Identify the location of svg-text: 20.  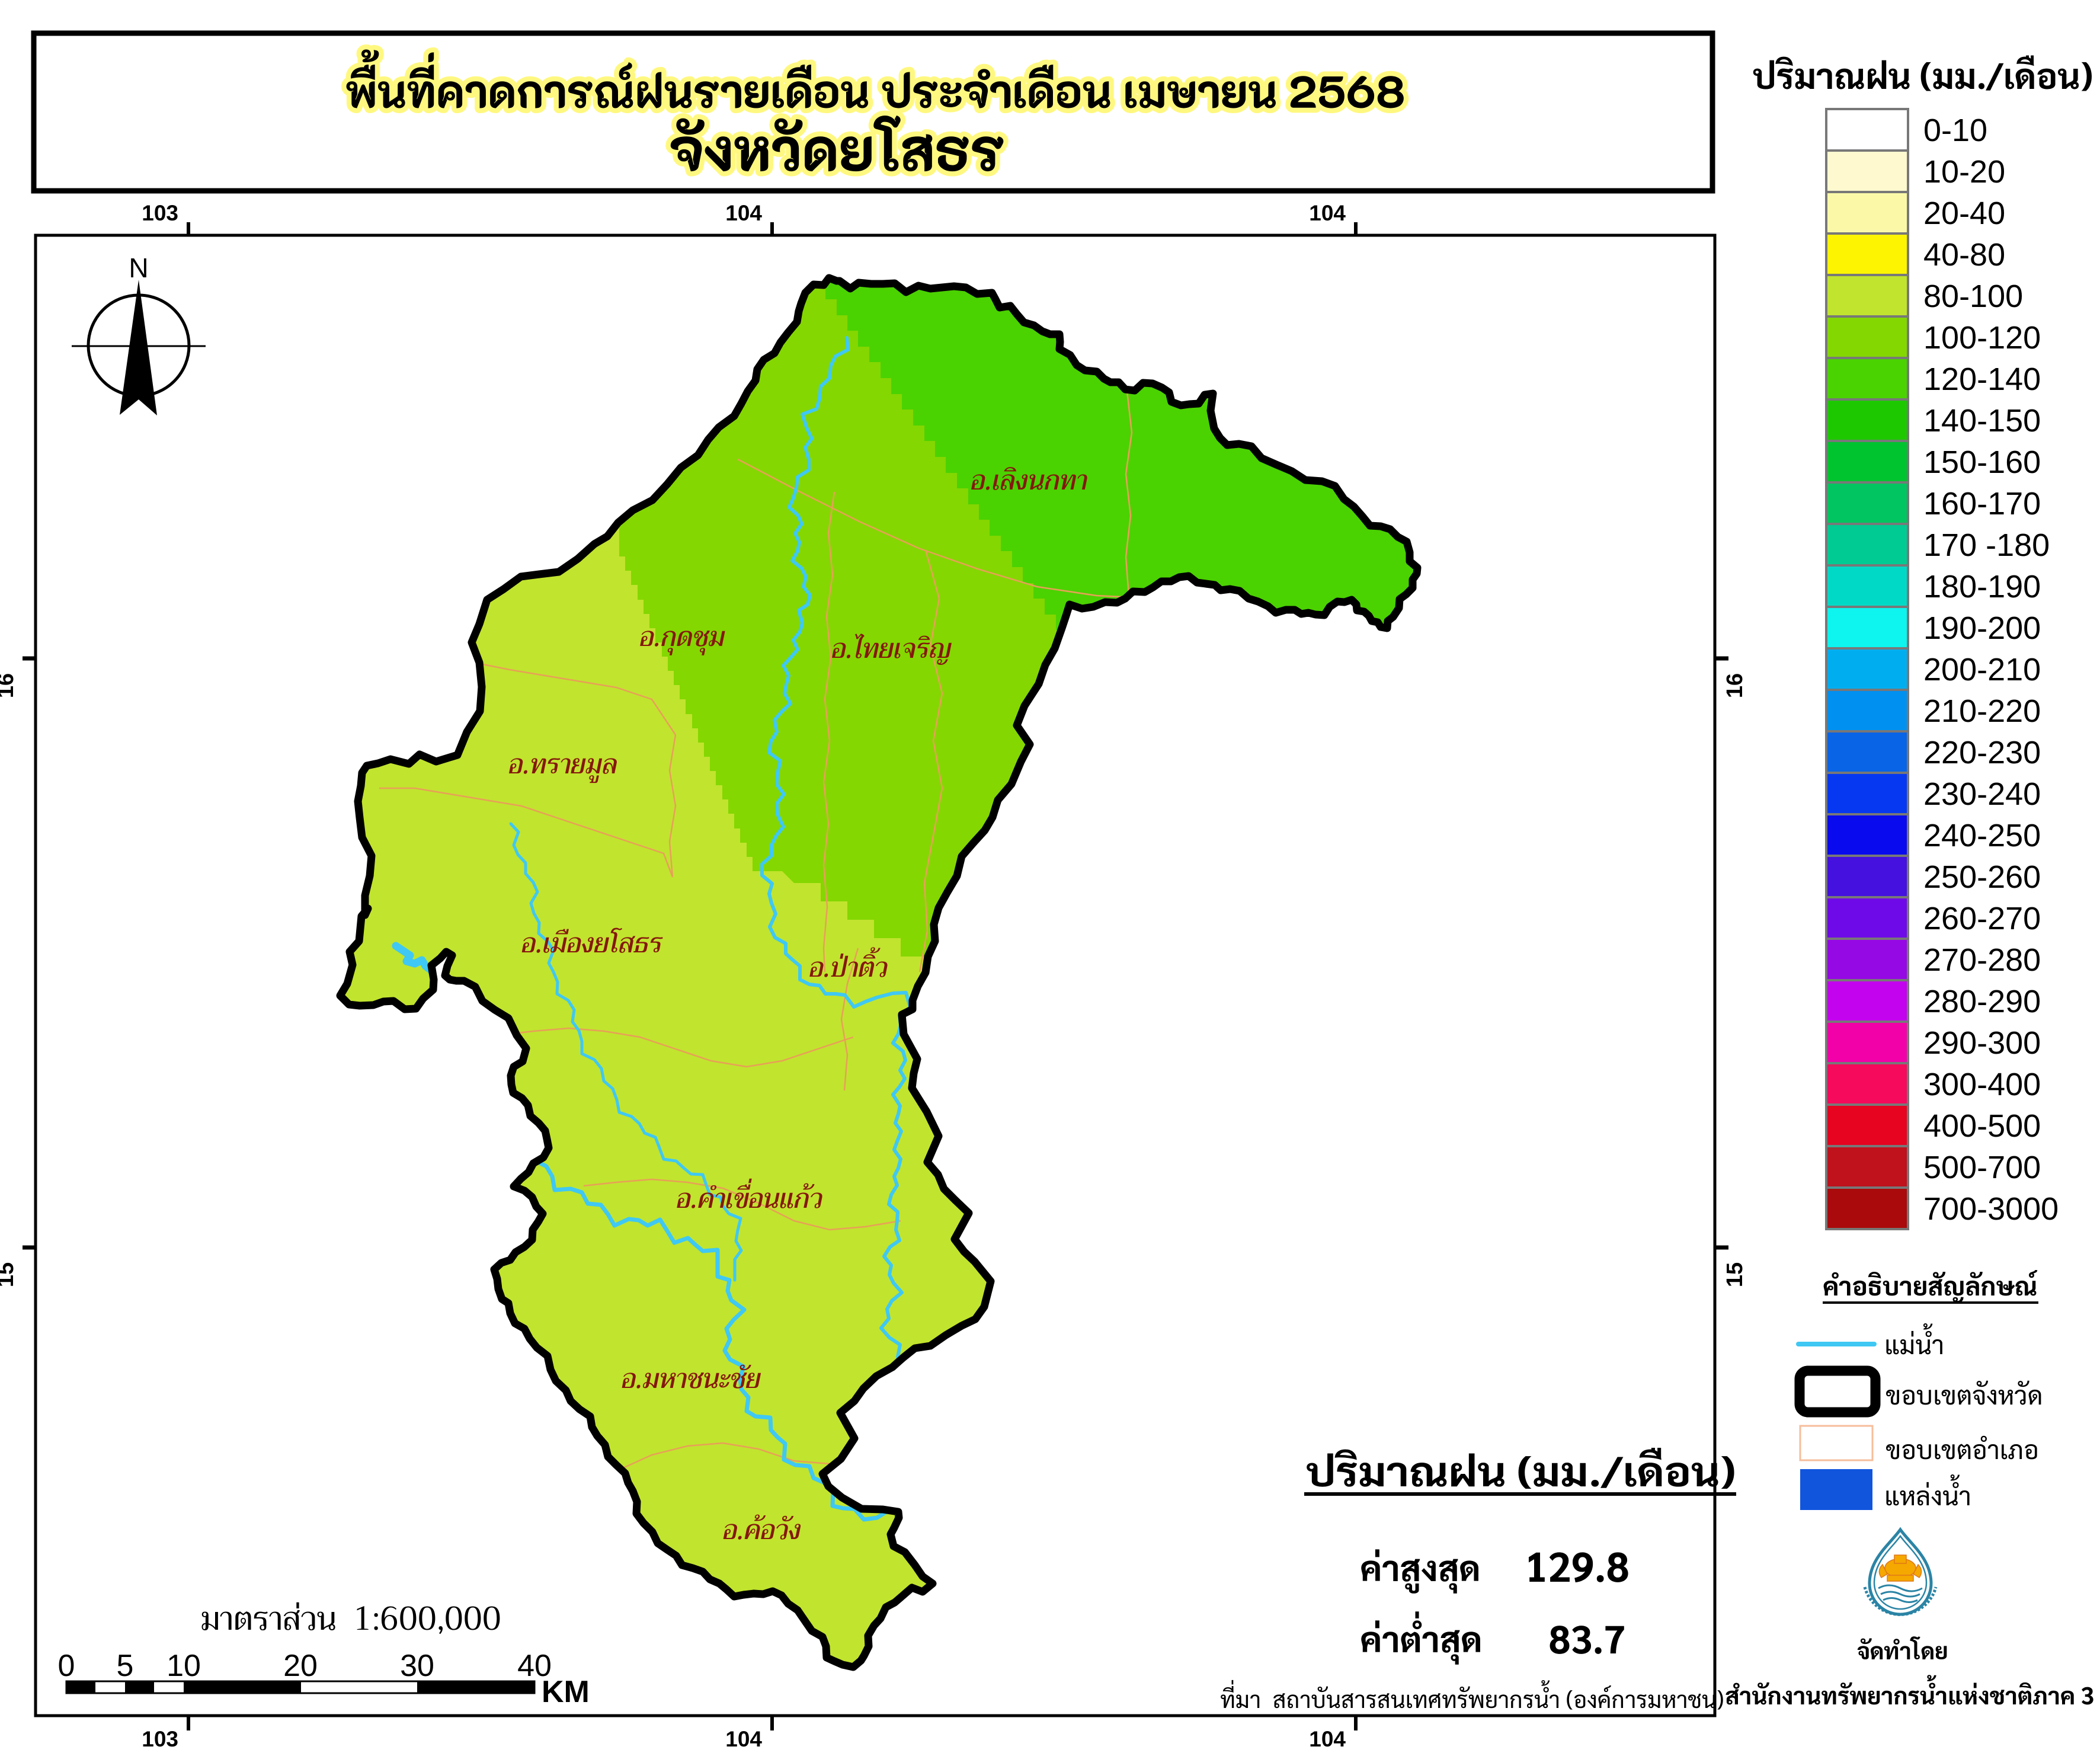
(300, 1666).